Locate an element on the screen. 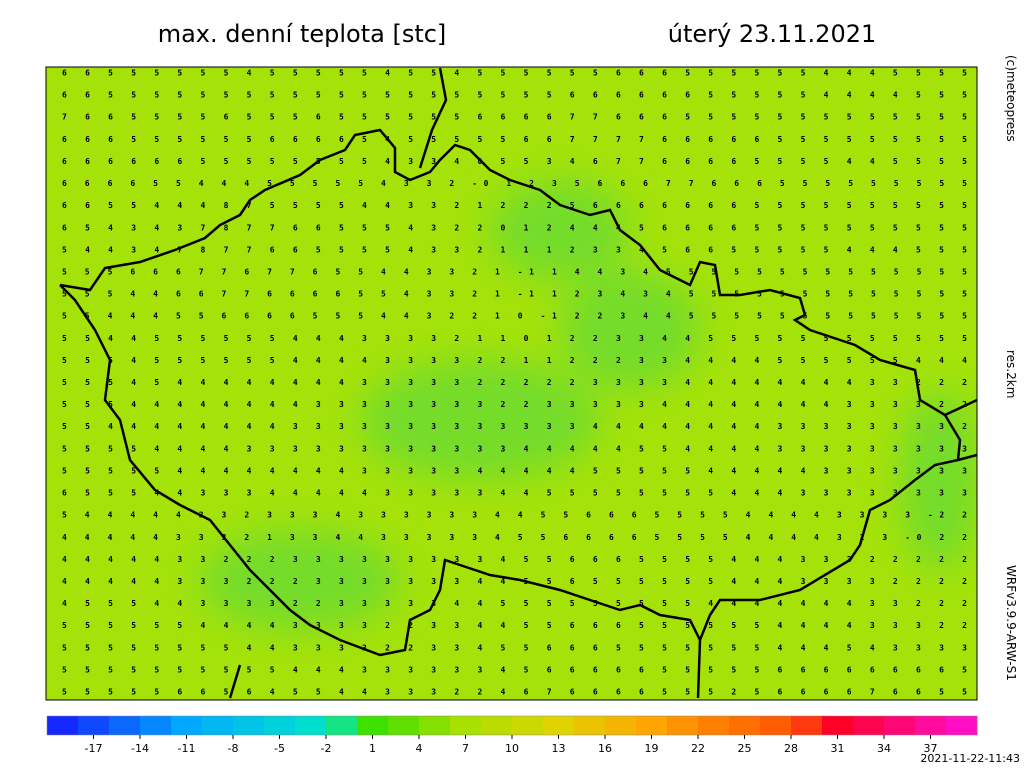 Image resolution: width=1024 pixels, height=772 pixels. colorbar-tick-label: 16 is located at coordinates (605, 748).